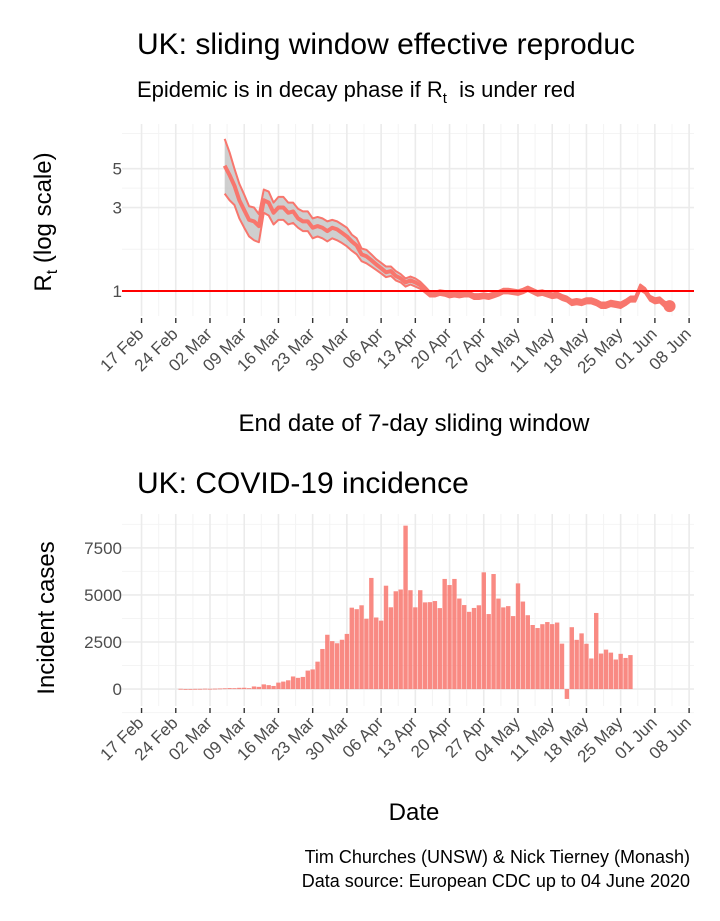 This screenshot has width=720, height=921. What do you see at coordinates (117, 169) in the screenshot?
I see `rt-y-tick-label: 5` at bounding box center [117, 169].